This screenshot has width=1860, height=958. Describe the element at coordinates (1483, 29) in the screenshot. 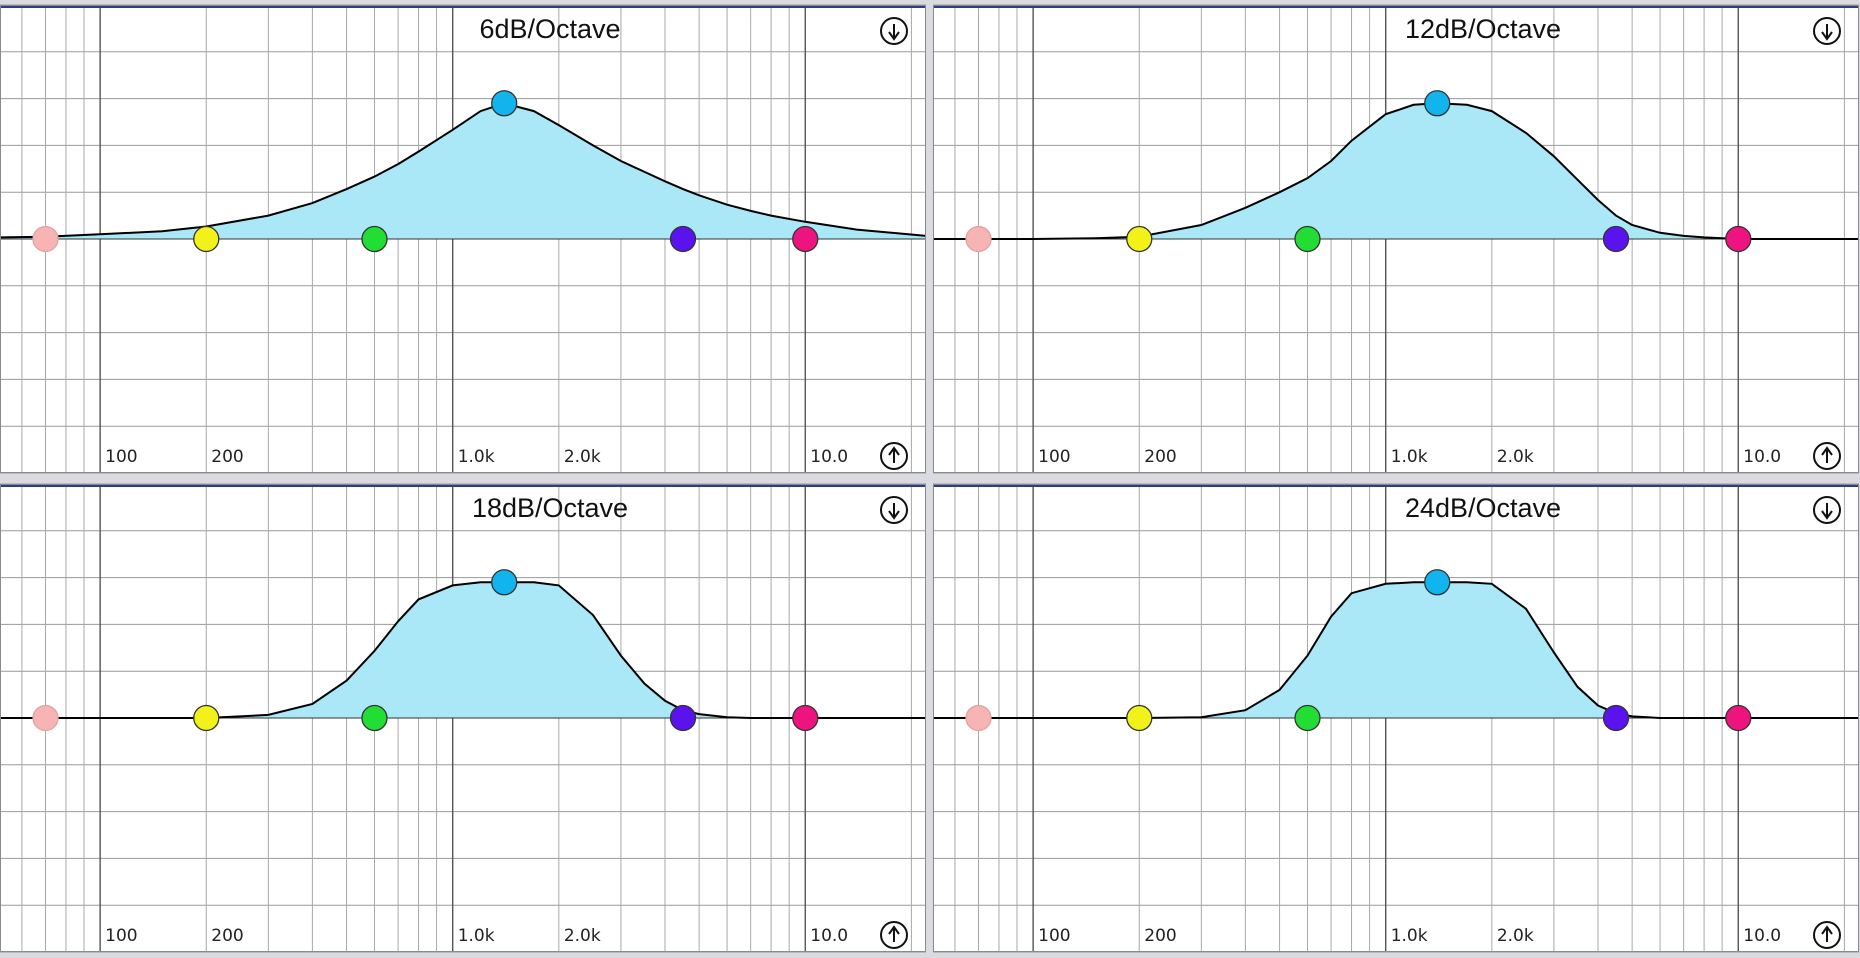

I see `panel-title: 12dB/Octave` at that location.